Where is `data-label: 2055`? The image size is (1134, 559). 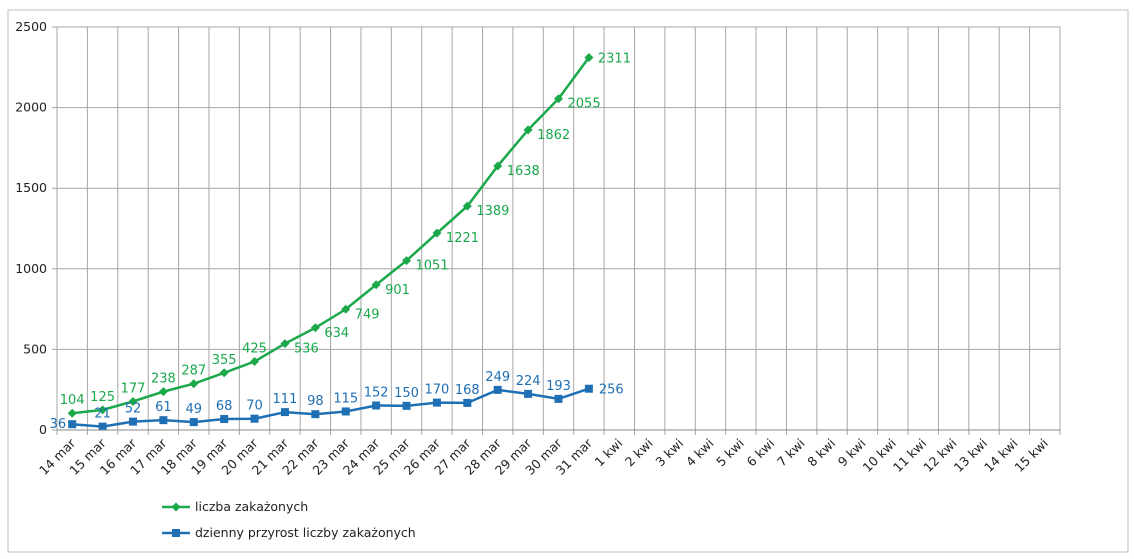 data-label: 2055 is located at coordinates (584, 104).